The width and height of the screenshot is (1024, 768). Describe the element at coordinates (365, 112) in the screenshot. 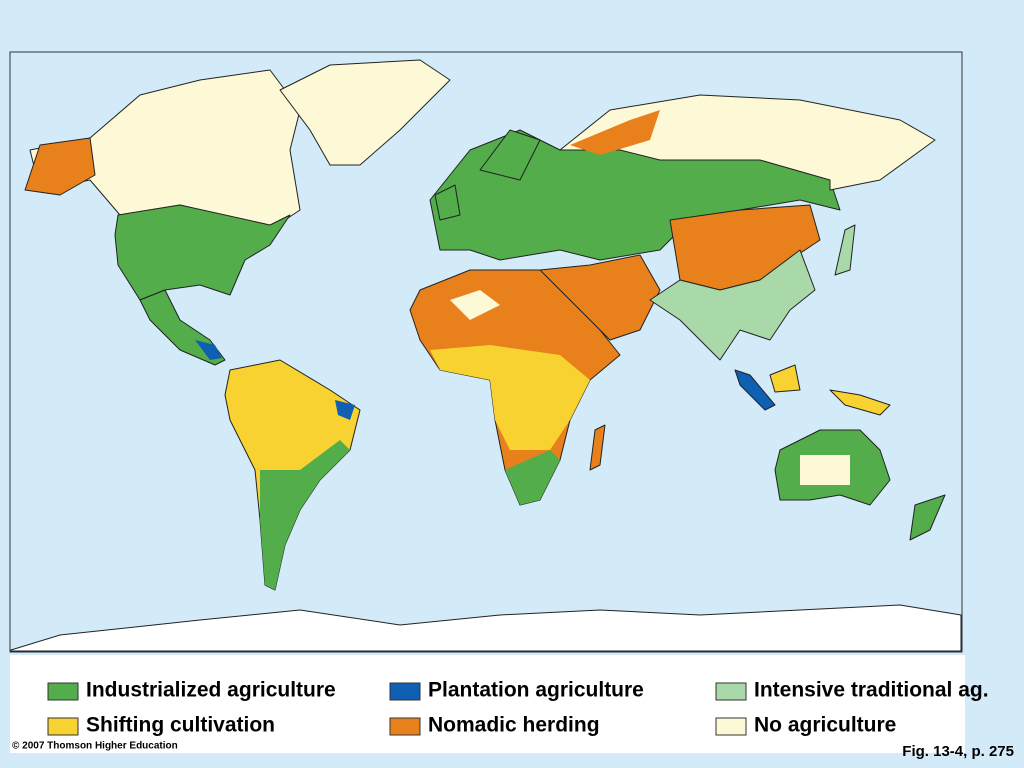

I see `greenland` at that location.